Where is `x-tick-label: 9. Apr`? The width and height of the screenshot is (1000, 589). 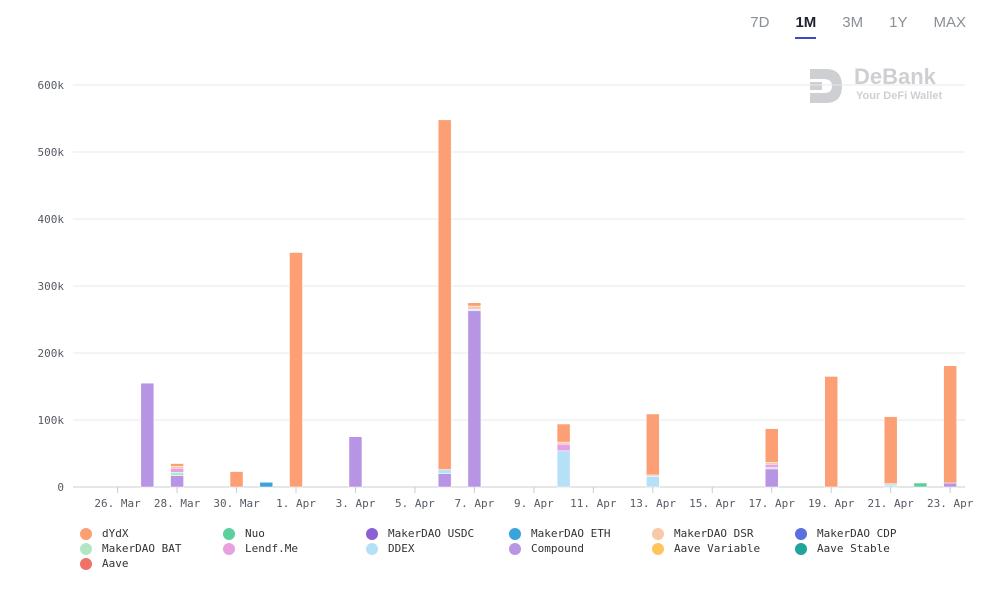 x-tick-label: 9. Apr is located at coordinates (534, 503).